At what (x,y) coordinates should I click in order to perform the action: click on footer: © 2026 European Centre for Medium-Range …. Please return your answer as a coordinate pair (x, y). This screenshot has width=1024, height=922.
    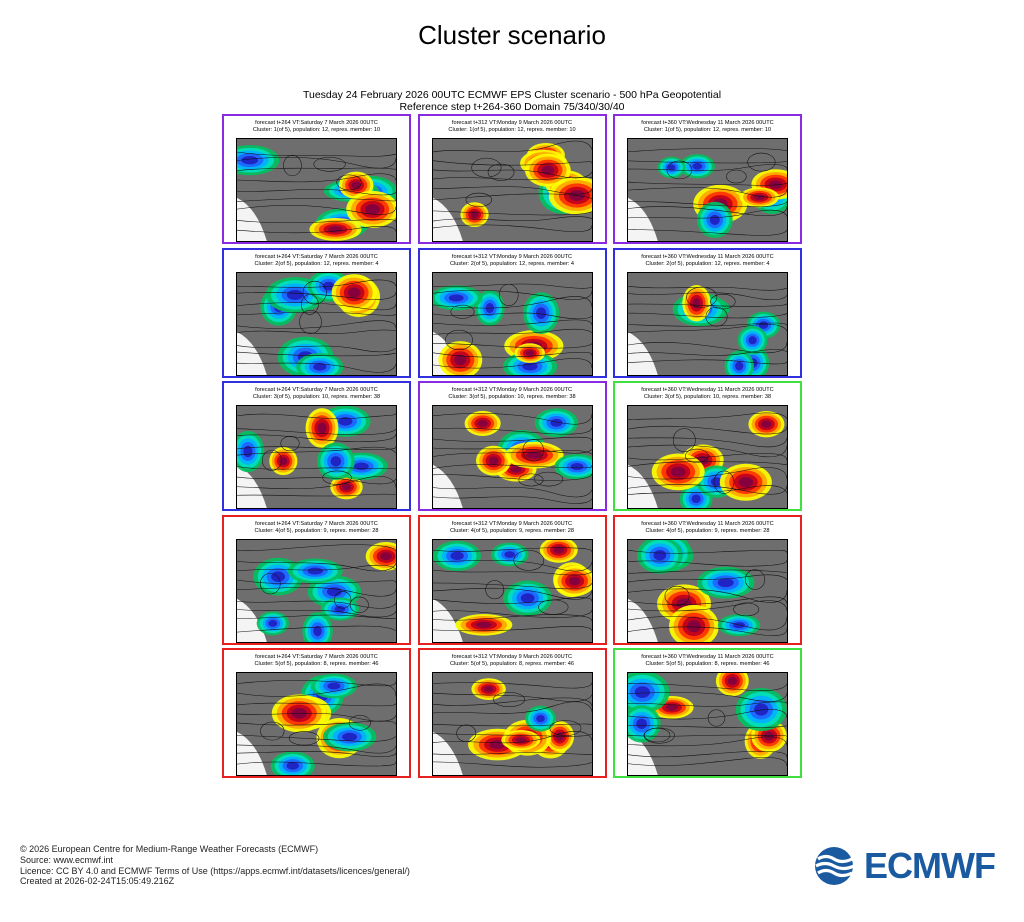
    Looking at the image, I should click on (215, 865).